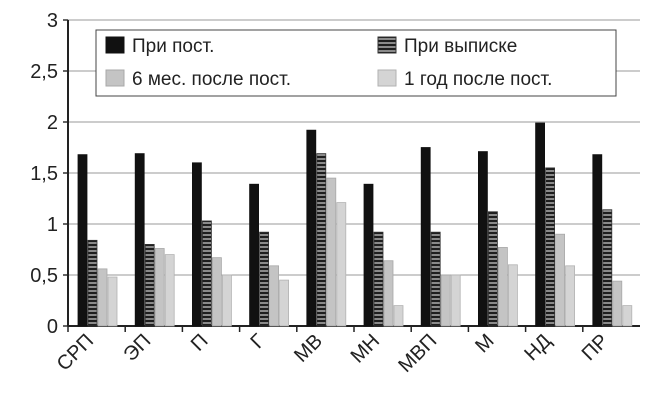 The height and width of the screenshot is (403, 645). Describe the element at coordinates (311, 228) in the screenshot. I see `bar-МВ-1` at that location.